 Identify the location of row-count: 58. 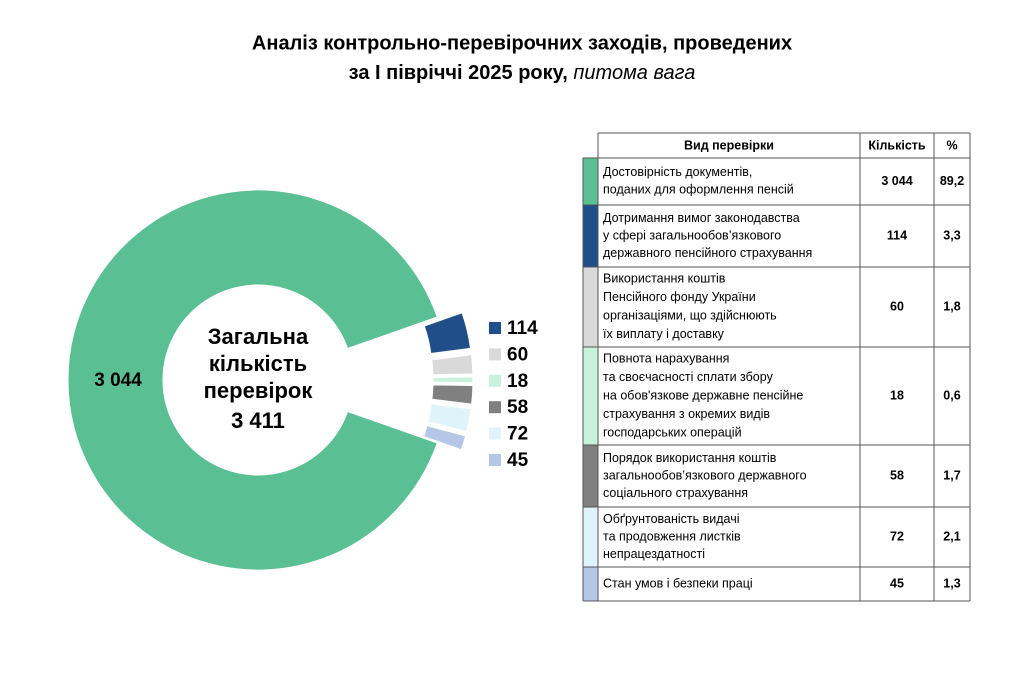
(897, 475).